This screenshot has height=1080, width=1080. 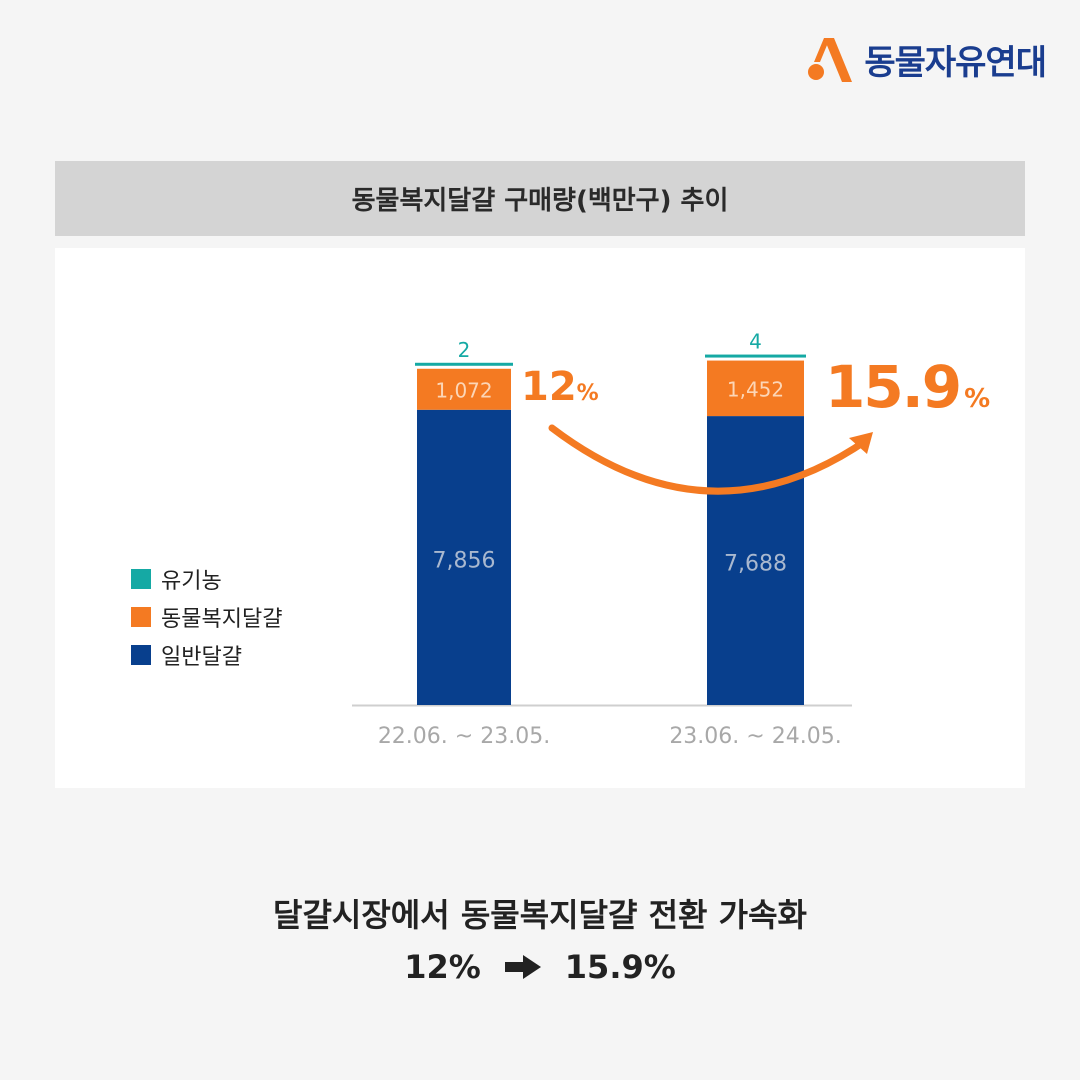 I want to click on x-tick-label-2: 23.06. ~ 24.05., so click(x=755, y=736).